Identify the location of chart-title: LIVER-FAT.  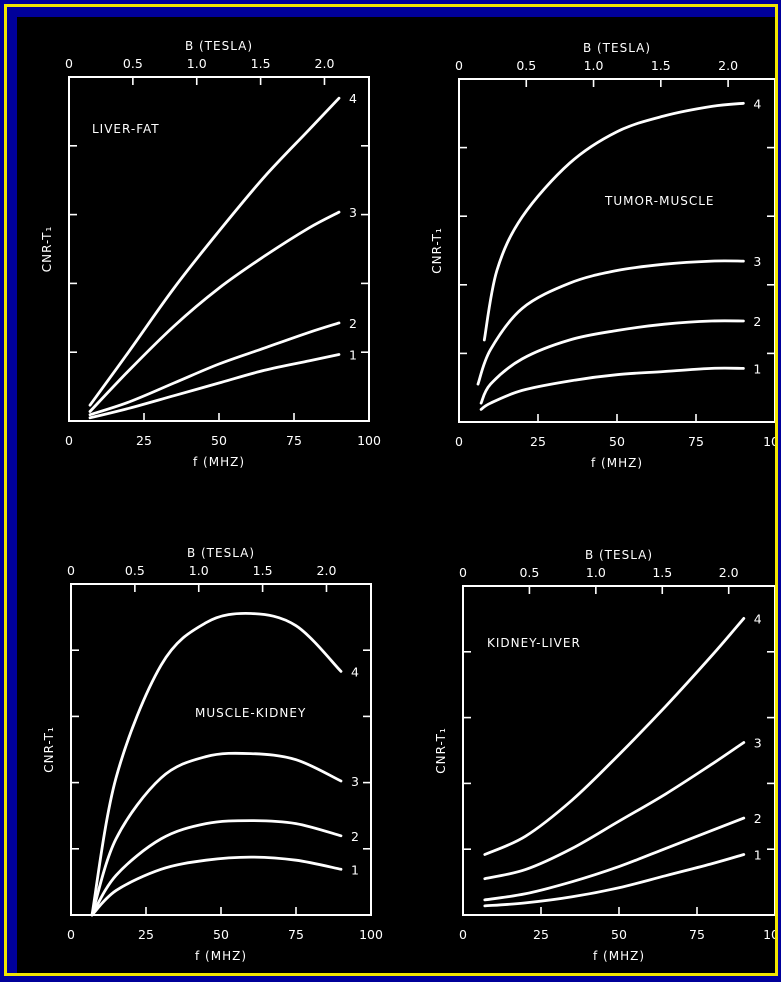
(126, 129).